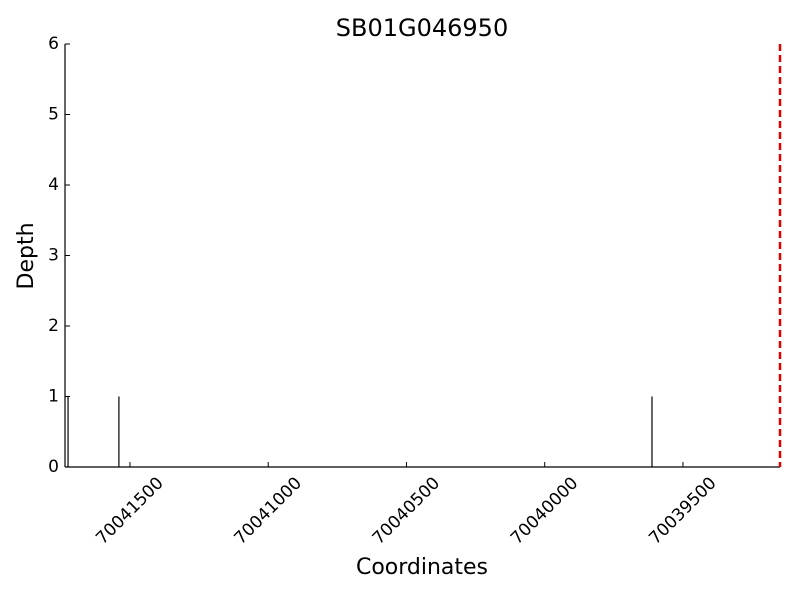 This screenshot has width=800, height=600. Describe the element at coordinates (53, 467) in the screenshot. I see `y-tick-label: 0` at that location.